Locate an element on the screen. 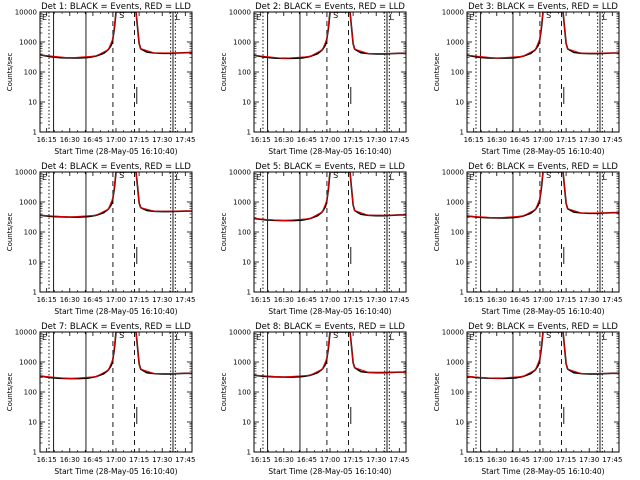 The image size is (640, 480). panel-title: Det 2: BLACK = Events, RED = LLD is located at coordinates (330, 7).